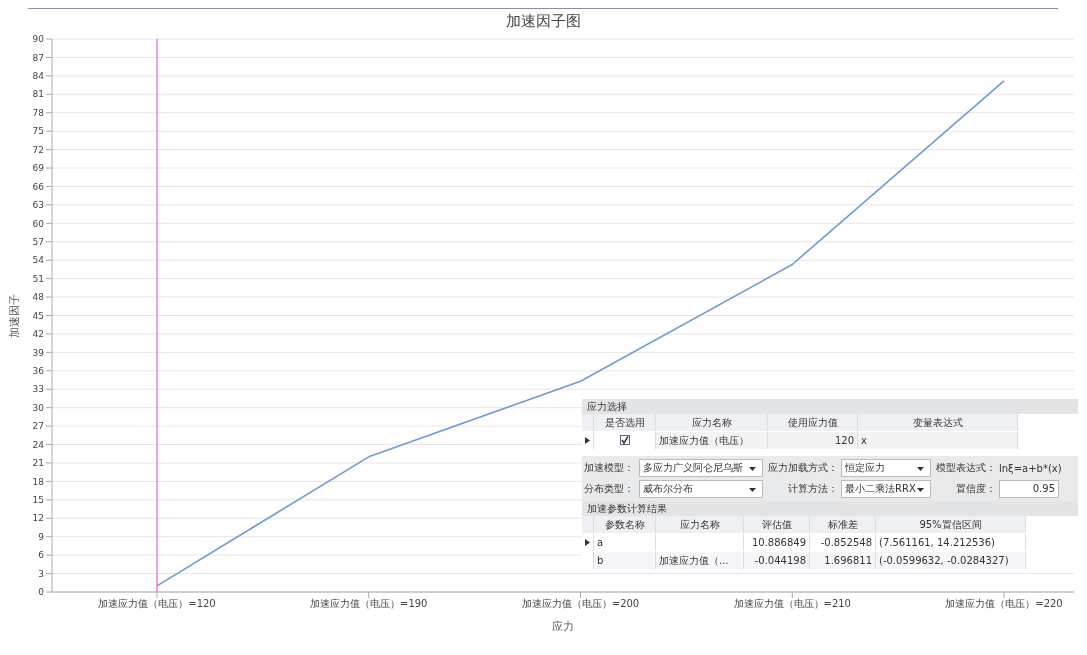 This screenshot has width=1087, height=655. I want to click on y-tick-label: 60, so click(38, 223).